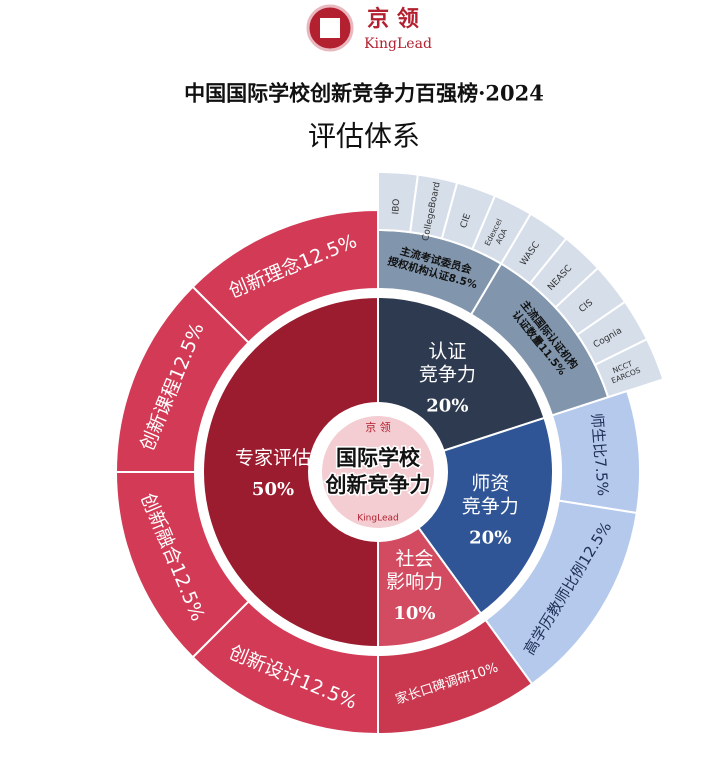  Describe the element at coordinates (490, 483) in the screenshot. I see `segment-name-line: 师资` at that location.